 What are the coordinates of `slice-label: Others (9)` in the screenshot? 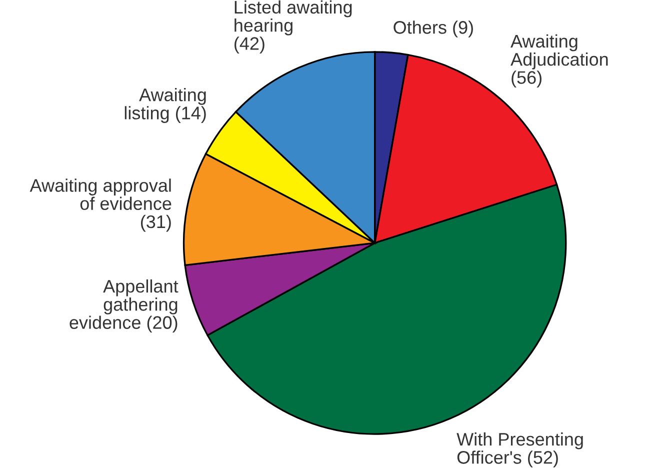 It's located at (433, 29).